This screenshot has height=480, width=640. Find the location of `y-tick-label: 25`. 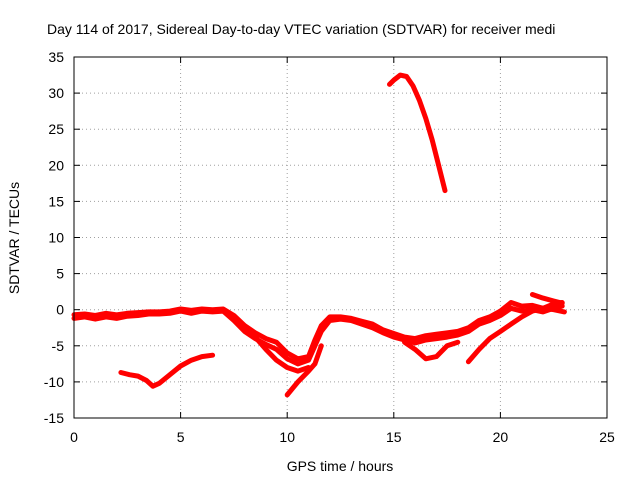

y-tick-label: 25 is located at coordinates (56, 129).